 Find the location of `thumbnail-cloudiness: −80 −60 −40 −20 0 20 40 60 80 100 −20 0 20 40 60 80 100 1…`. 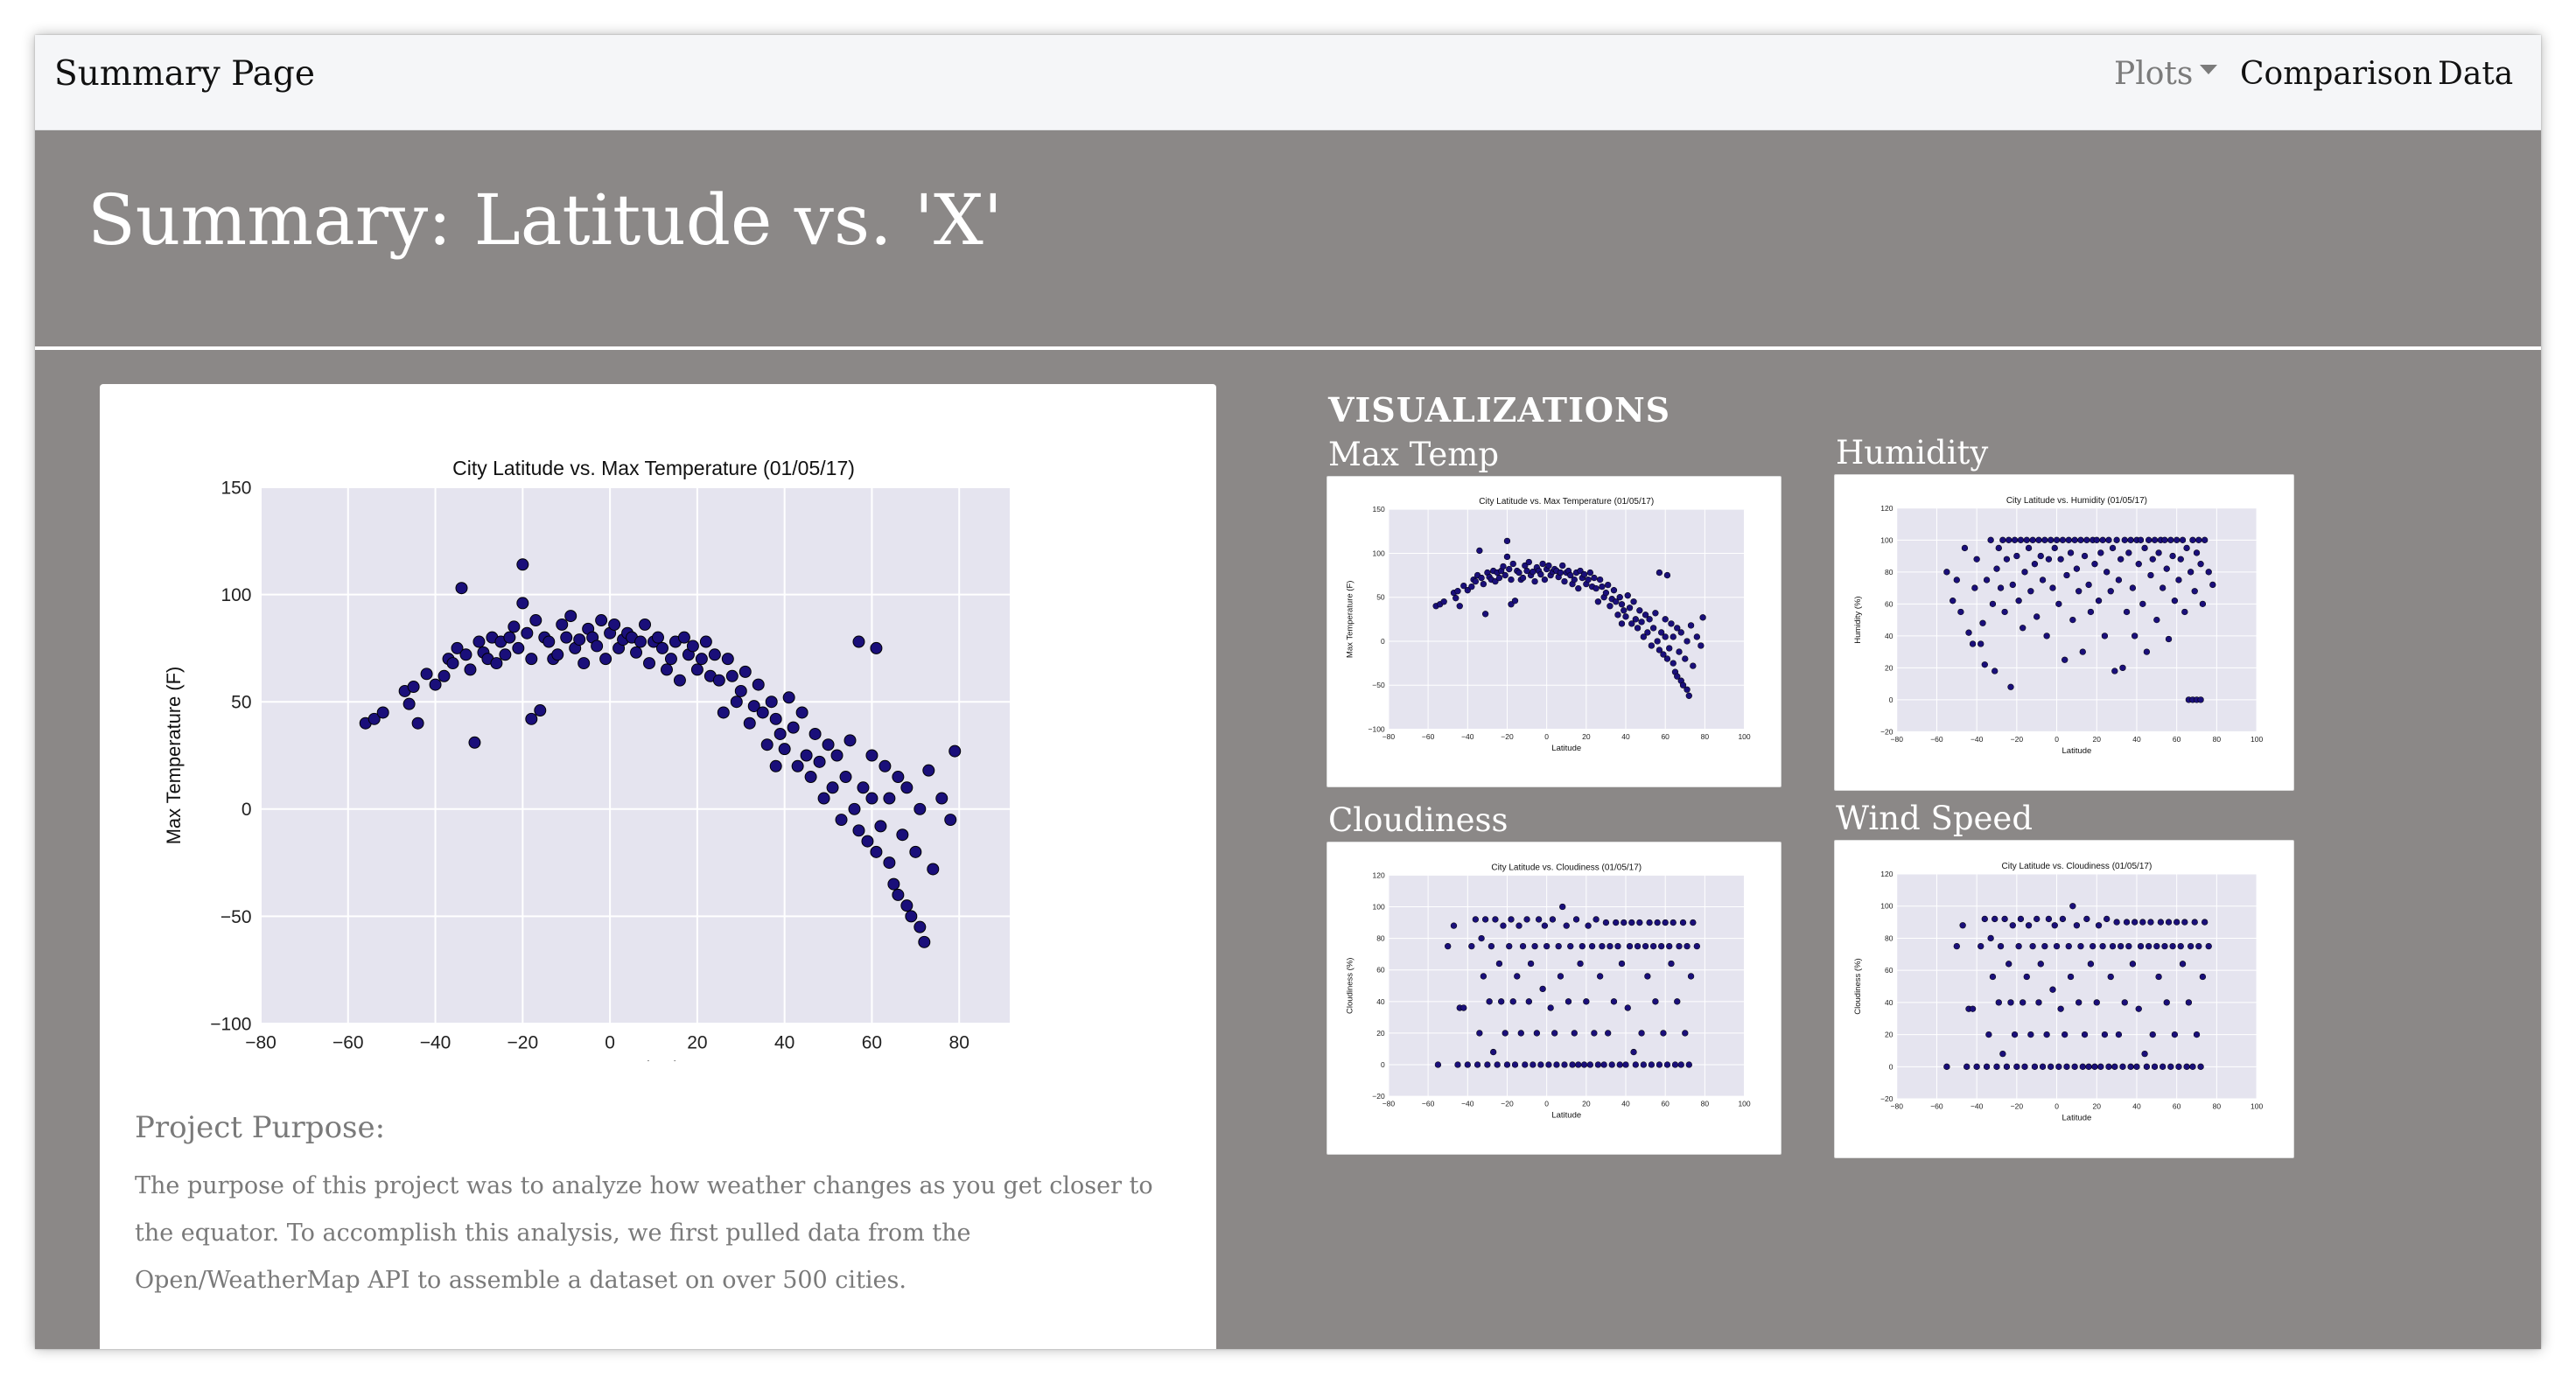

thumbnail-cloudiness: −80 −60 −40 −20 0 20 40 60 80 100 −20 0 20 40 60 80 100 1… is located at coordinates (1554, 998).